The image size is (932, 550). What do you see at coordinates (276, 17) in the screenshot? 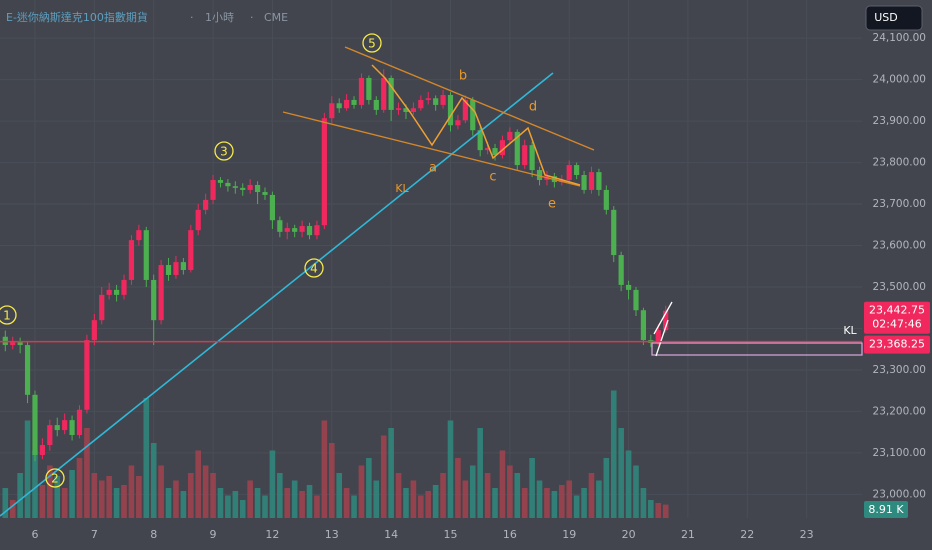
I see `exchange: CME` at bounding box center [276, 17].